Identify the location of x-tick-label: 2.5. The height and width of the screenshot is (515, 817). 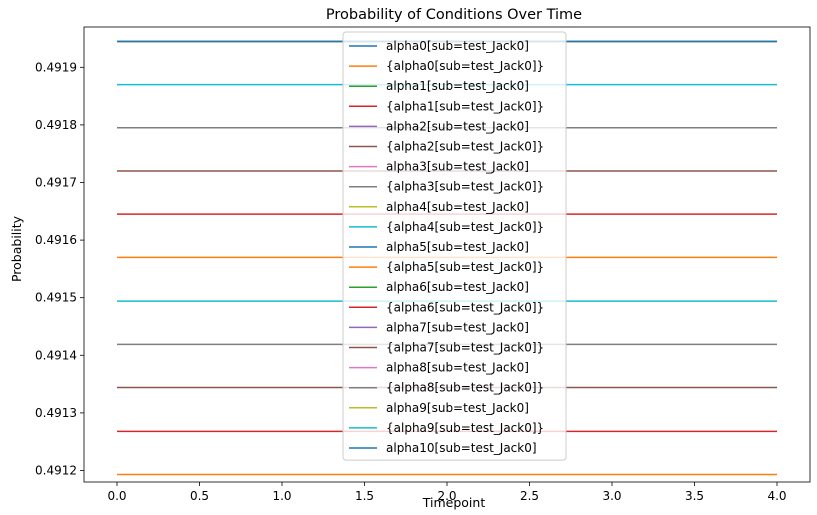
(529, 496).